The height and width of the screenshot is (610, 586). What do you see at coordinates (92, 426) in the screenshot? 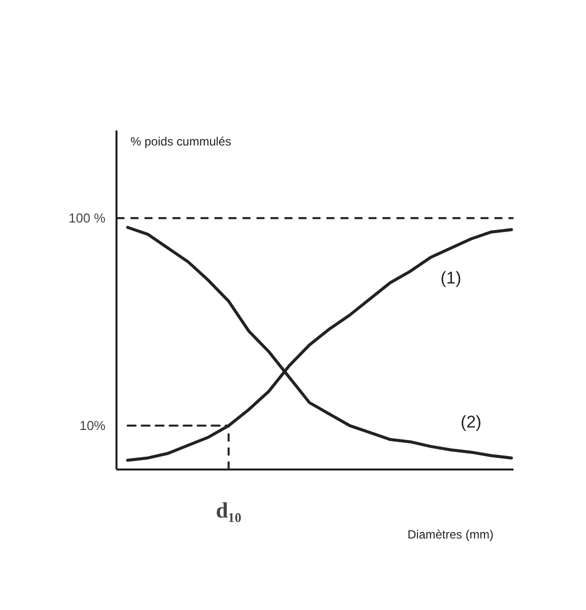
I see `y-tick-label: 10%` at bounding box center [92, 426].